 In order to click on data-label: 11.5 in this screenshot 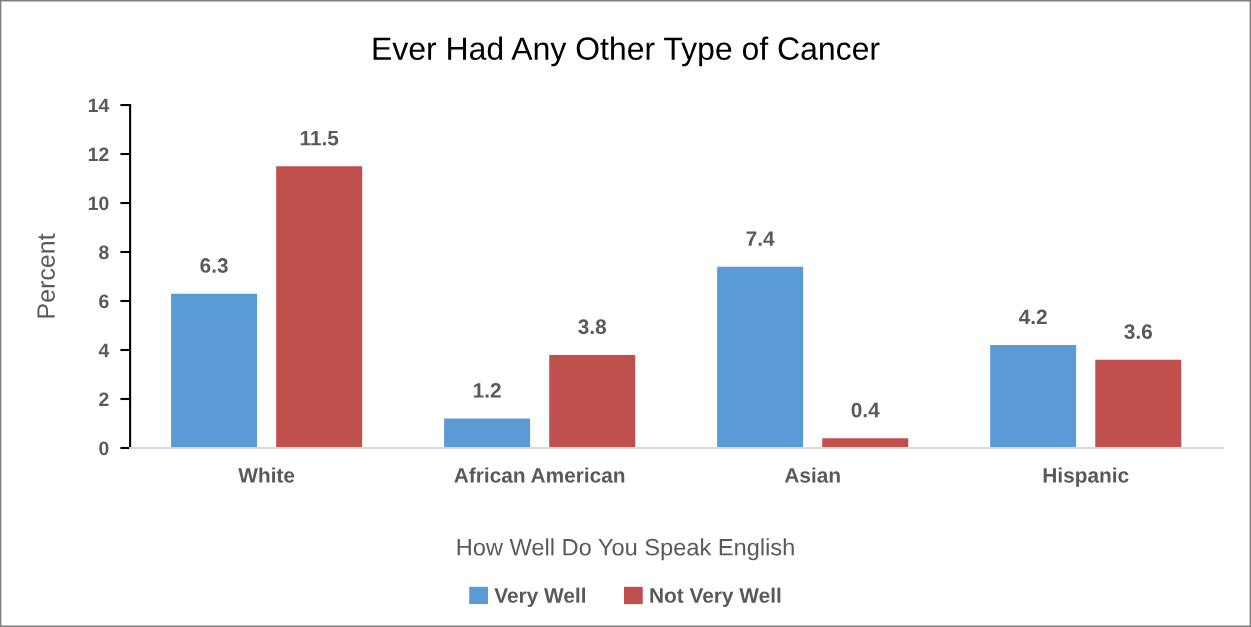, I will do `click(319, 138)`.